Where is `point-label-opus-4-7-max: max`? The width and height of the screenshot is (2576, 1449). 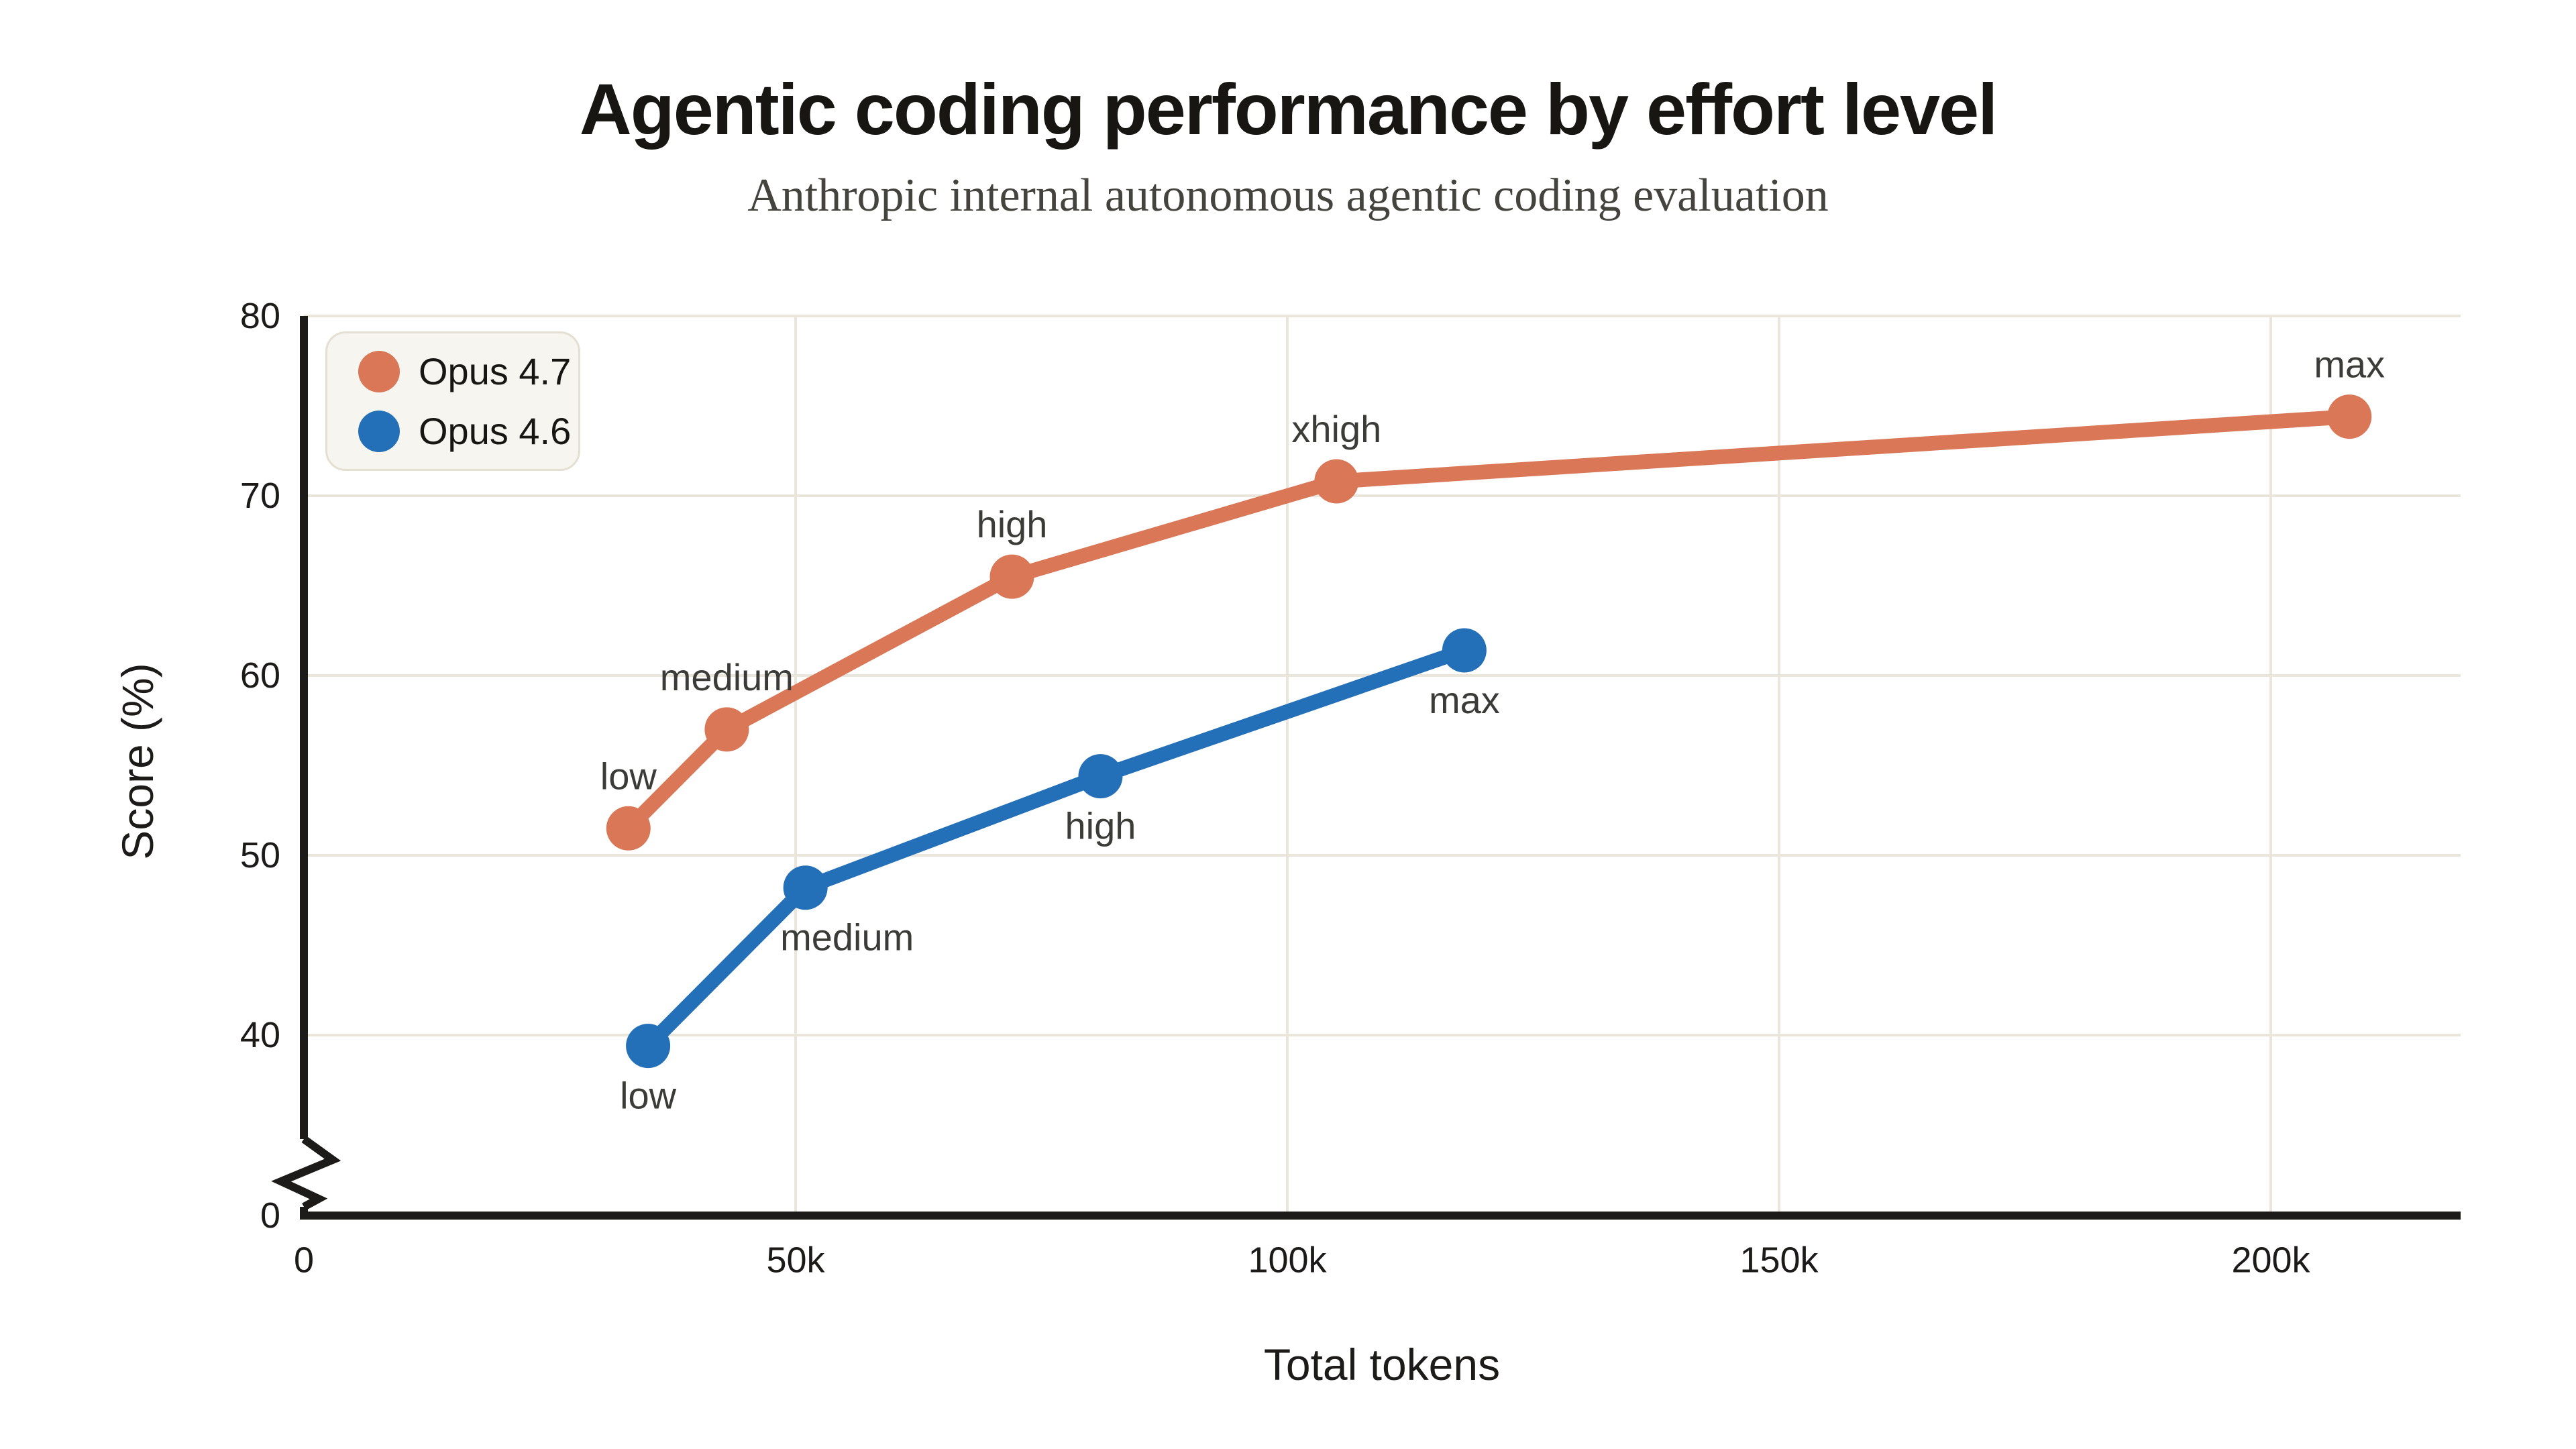 point-label-opus-4-7-max: max is located at coordinates (2349, 364).